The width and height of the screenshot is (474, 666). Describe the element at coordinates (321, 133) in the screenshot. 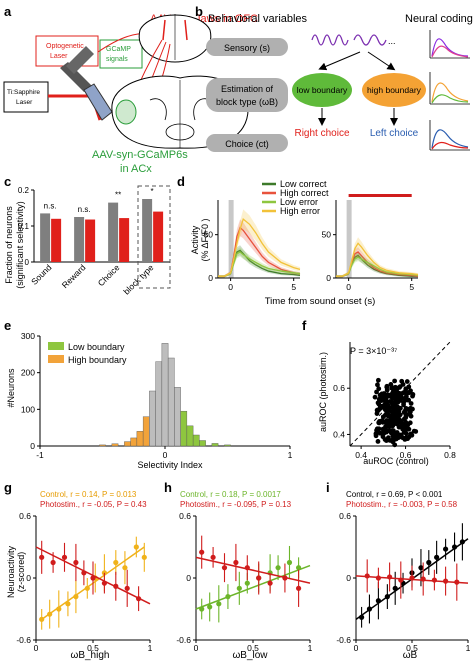

I see `right-choice-label: Right choice` at that location.